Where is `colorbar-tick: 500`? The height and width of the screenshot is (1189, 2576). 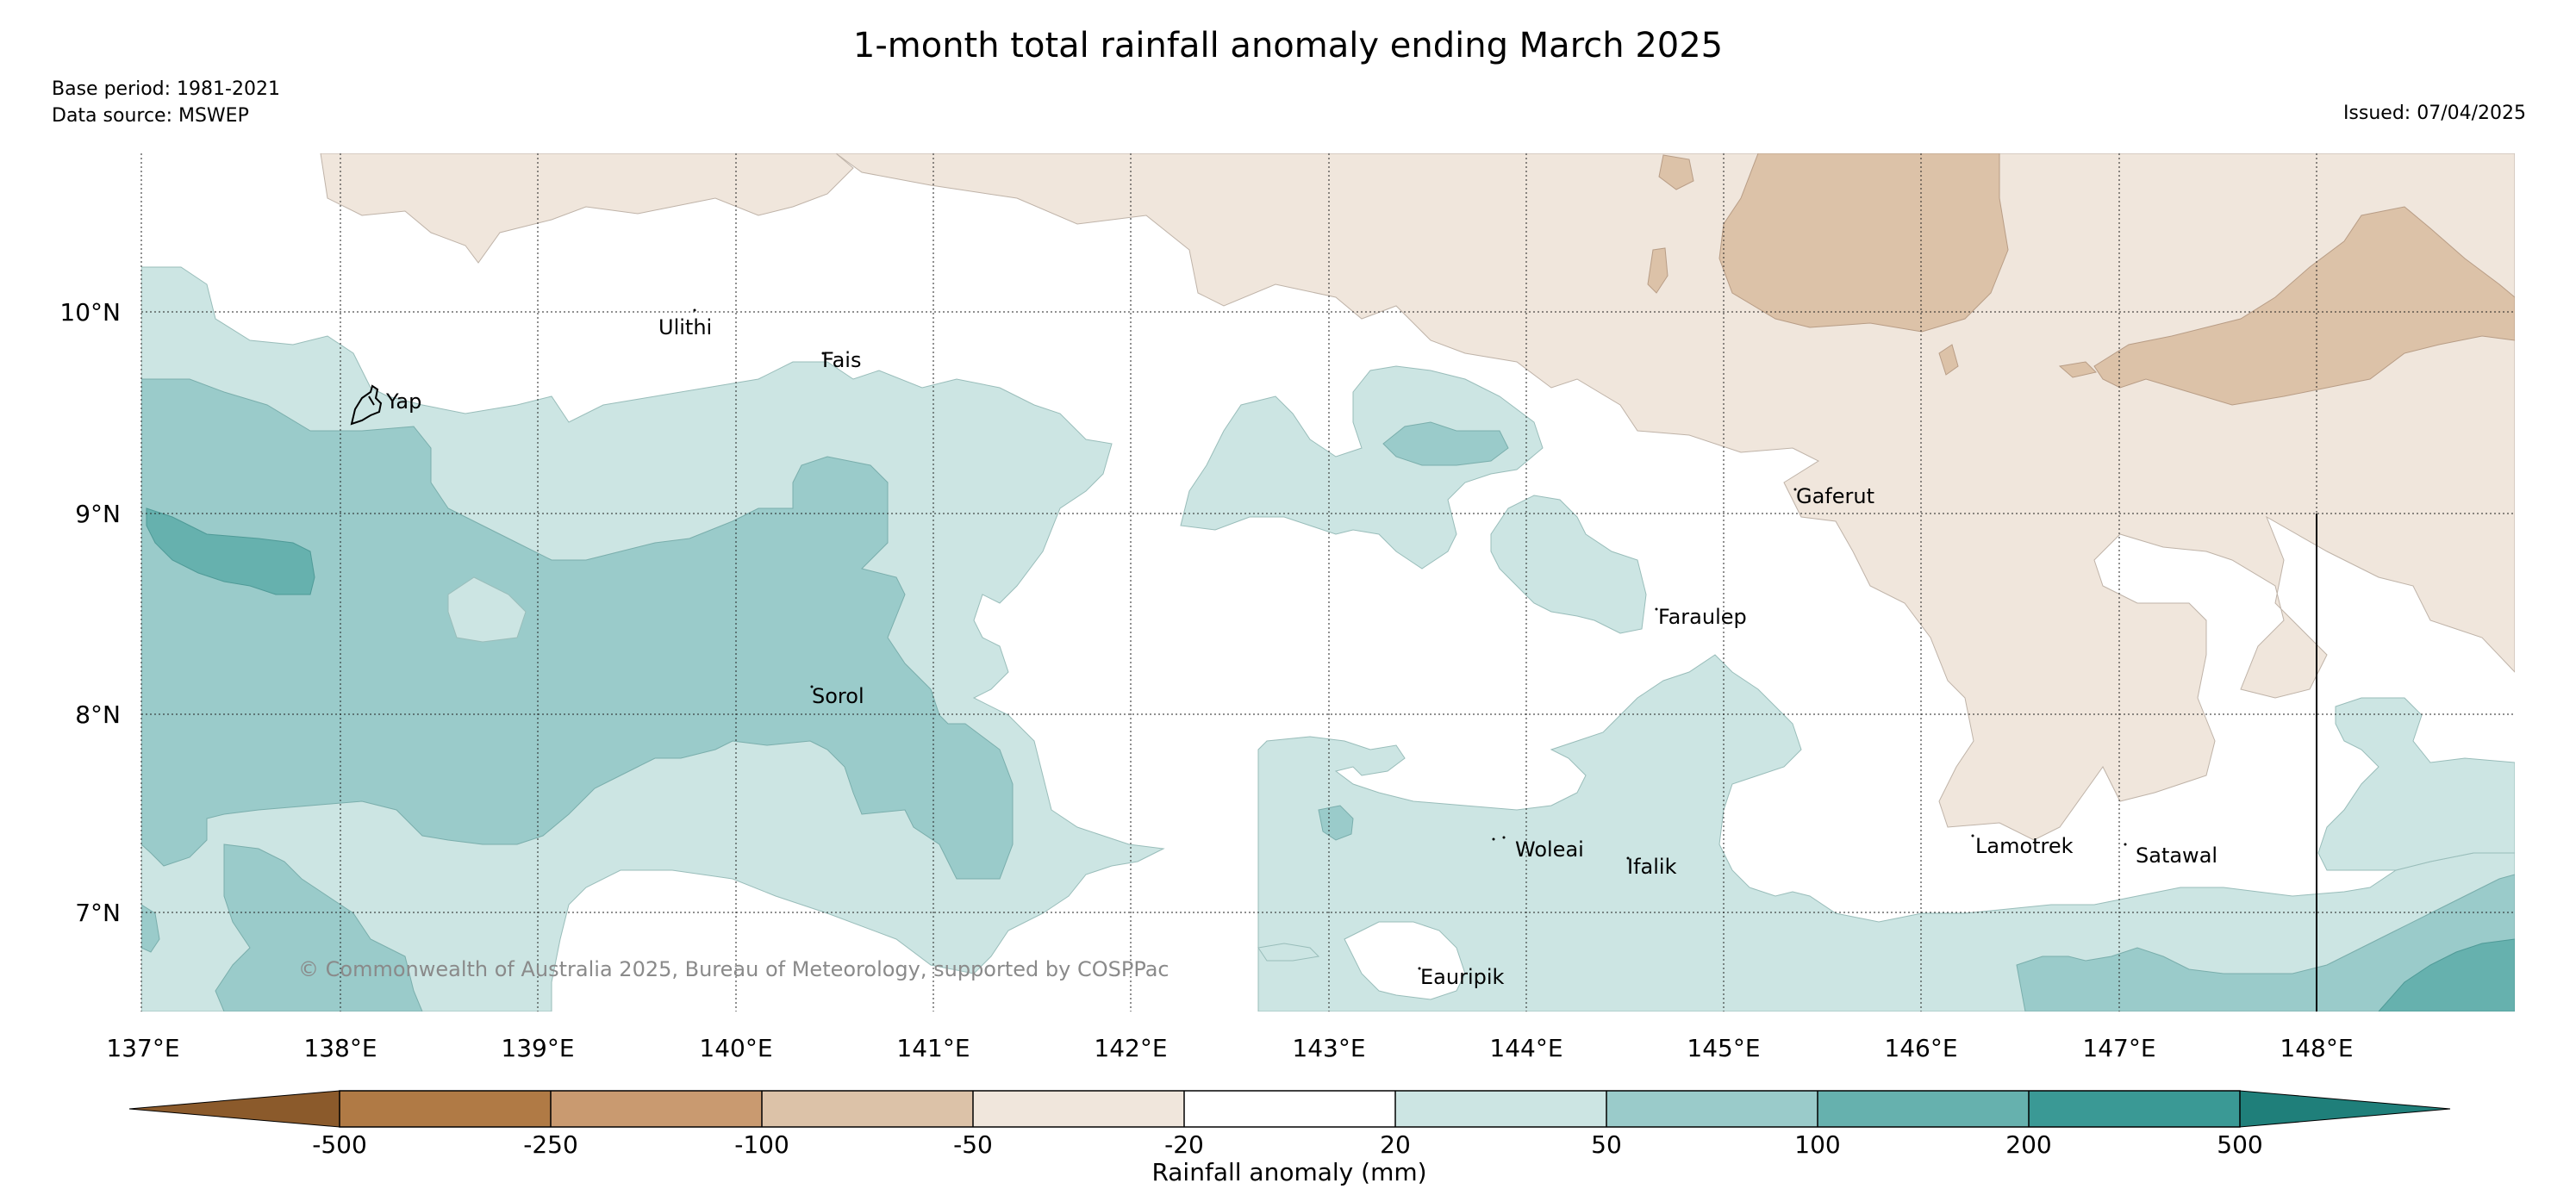
colorbar-tick: 500 is located at coordinates (2239, 1145).